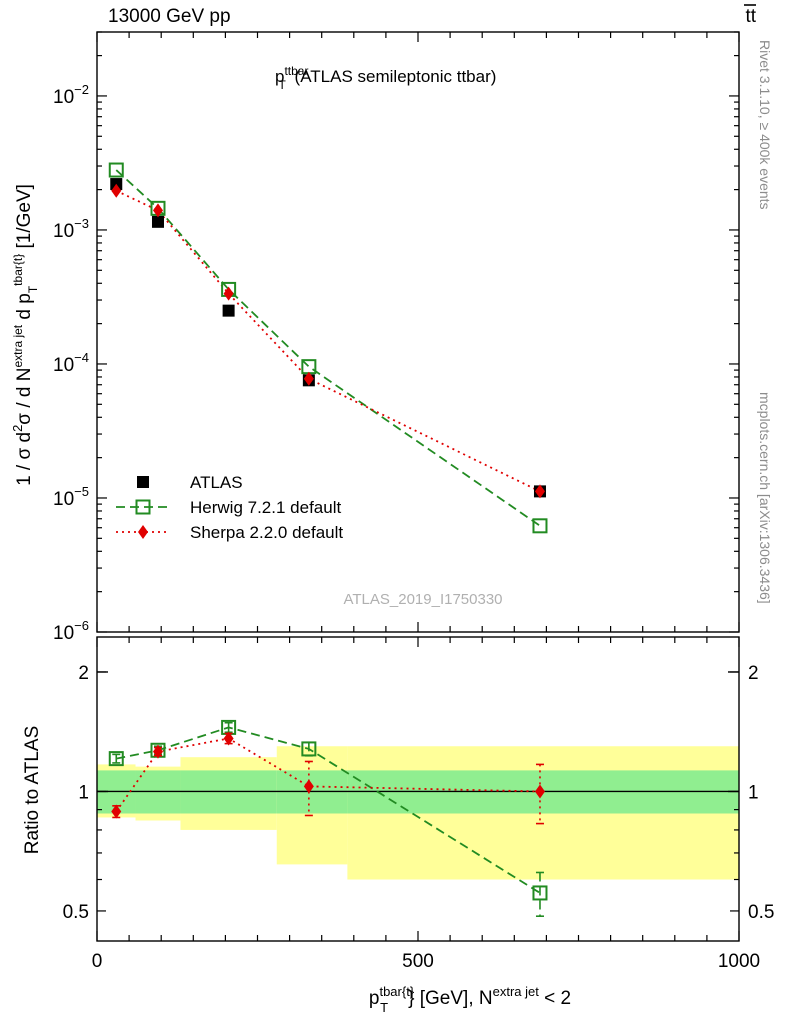  What do you see at coordinates (765, 125) in the screenshot?
I see `rivet-version-text: Rivet 3.1.10, ≥ 400k events` at bounding box center [765, 125].